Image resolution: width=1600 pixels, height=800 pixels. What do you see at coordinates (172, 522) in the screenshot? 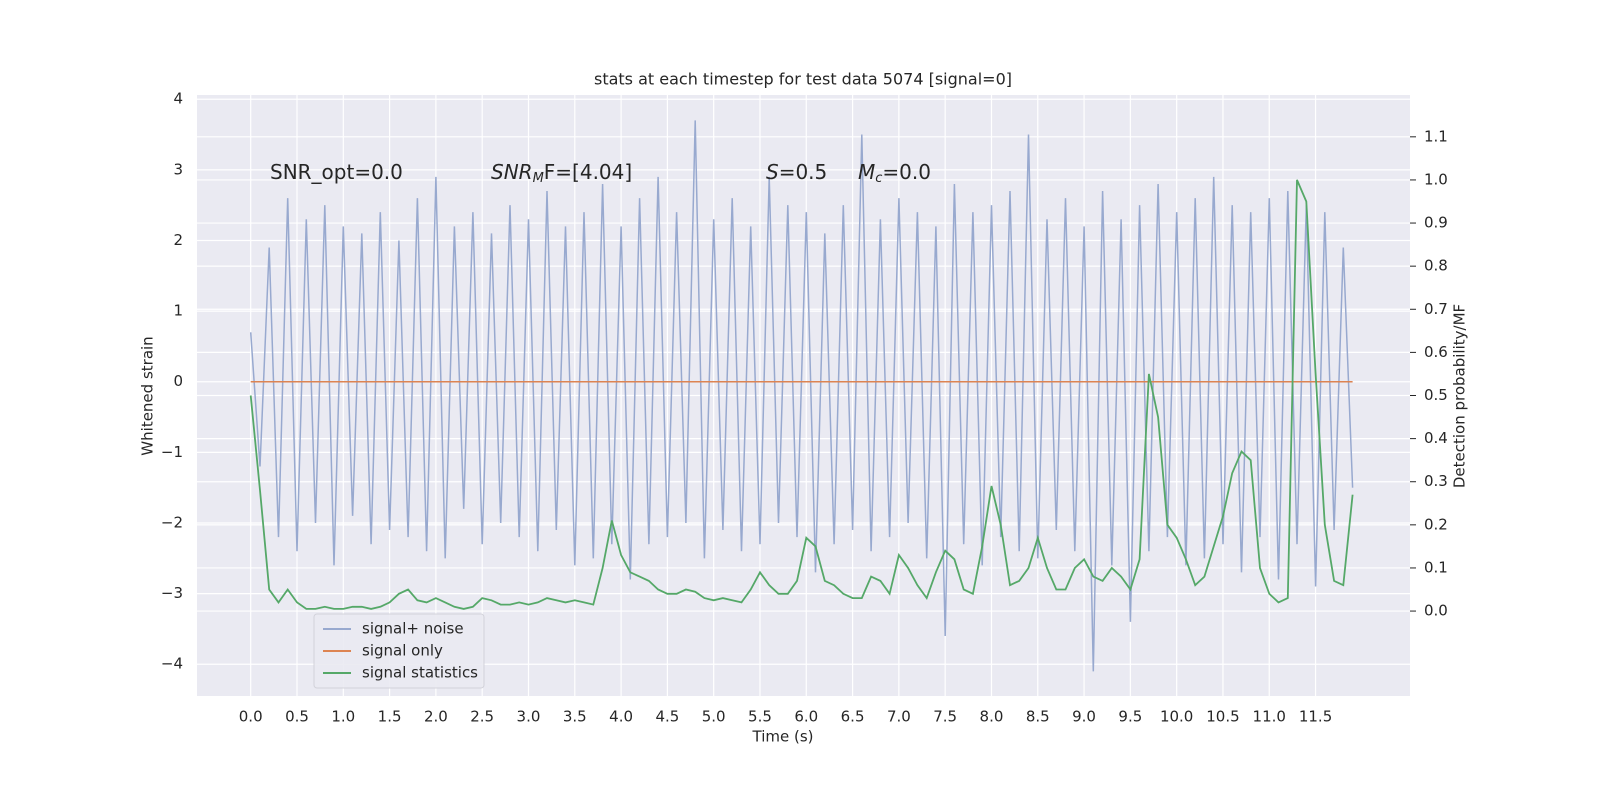
I see `y-tick-label: −2` at bounding box center [172, 522].